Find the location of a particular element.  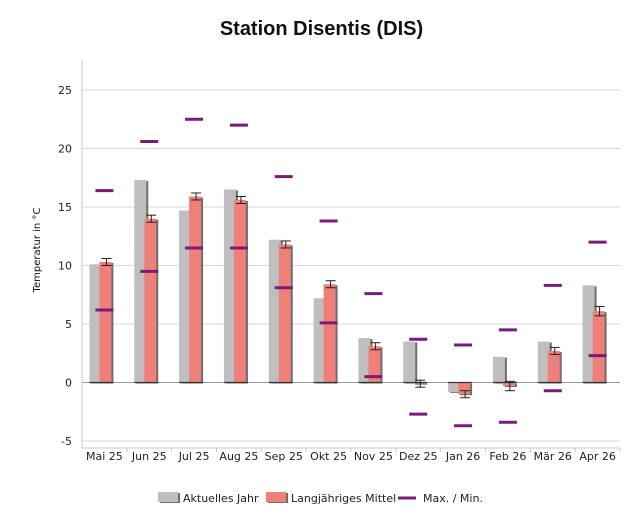

x-tick-label: Mär 26 is located at coordinates (553, 456).